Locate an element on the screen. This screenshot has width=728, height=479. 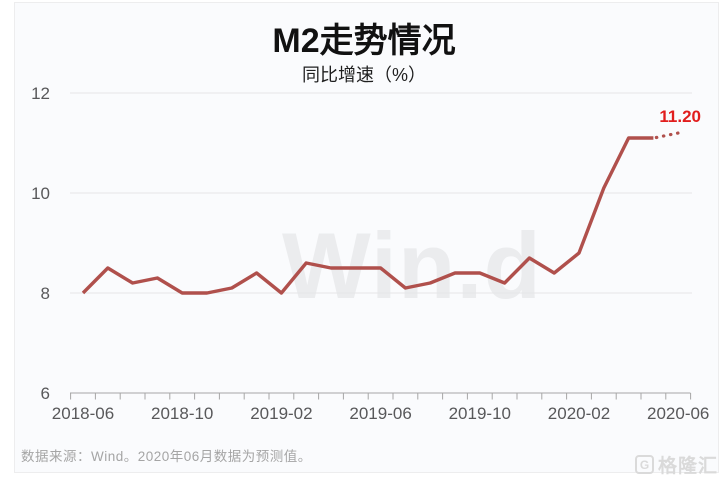
y-tick-label-10: 10 is located at coordinates (40, 193).